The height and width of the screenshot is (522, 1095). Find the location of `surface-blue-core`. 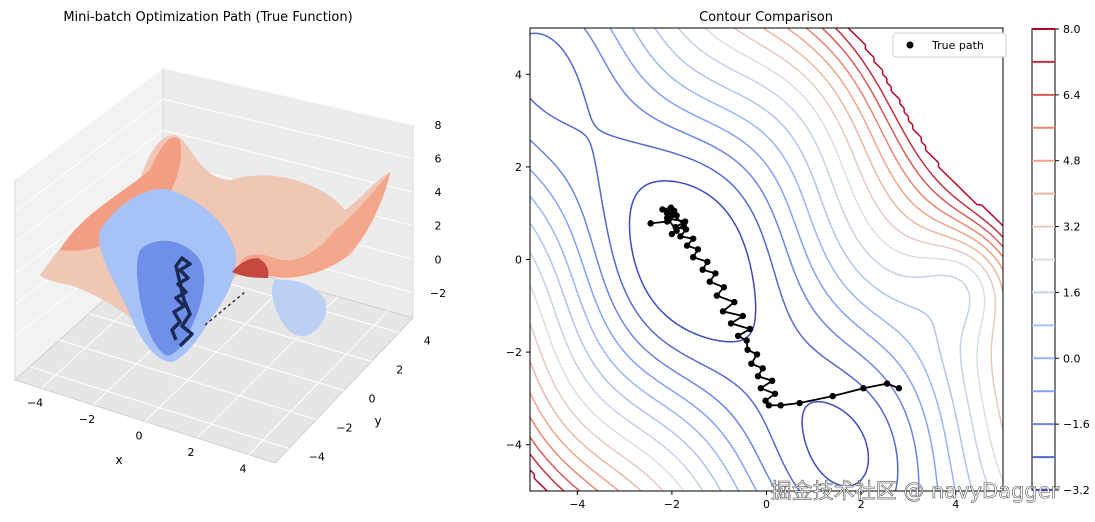

surface-blue-core is located at coordinates (170, 298).